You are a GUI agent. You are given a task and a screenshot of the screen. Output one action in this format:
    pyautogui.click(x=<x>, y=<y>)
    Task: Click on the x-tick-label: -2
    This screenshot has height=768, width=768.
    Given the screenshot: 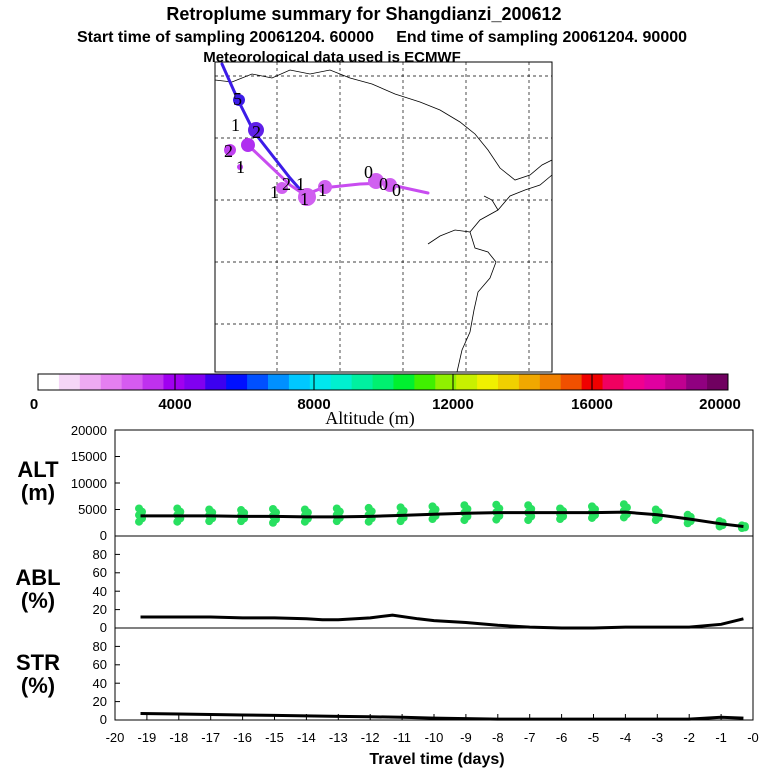 What is the action you would take?
    pyautogui.click(x=689, y=737)
    